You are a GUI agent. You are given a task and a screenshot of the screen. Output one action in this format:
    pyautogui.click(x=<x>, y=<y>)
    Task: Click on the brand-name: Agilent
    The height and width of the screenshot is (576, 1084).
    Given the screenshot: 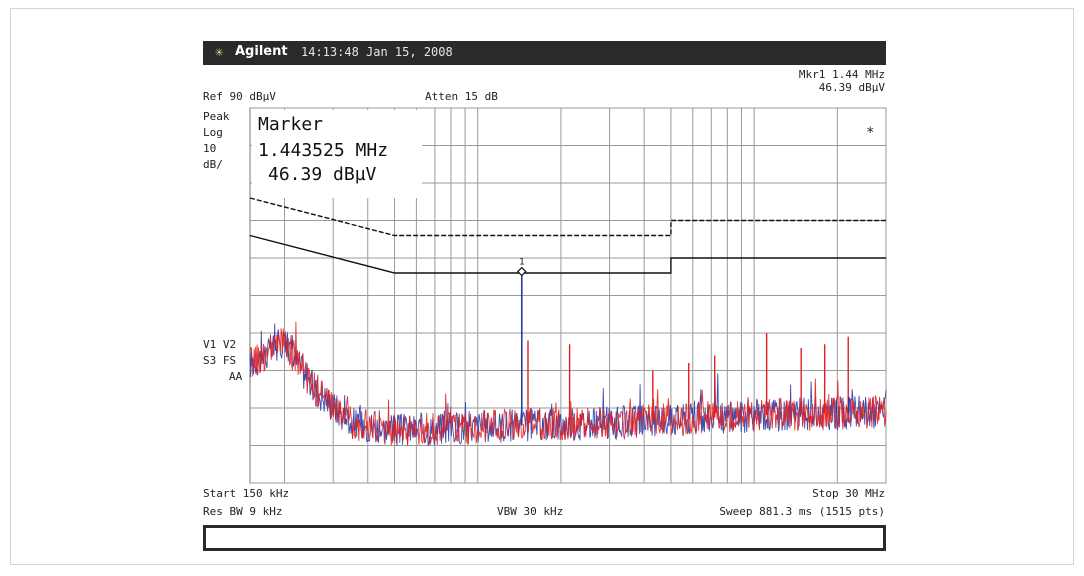 What is the action you would take?
    pyautogui.click(x=261, y=51)
    